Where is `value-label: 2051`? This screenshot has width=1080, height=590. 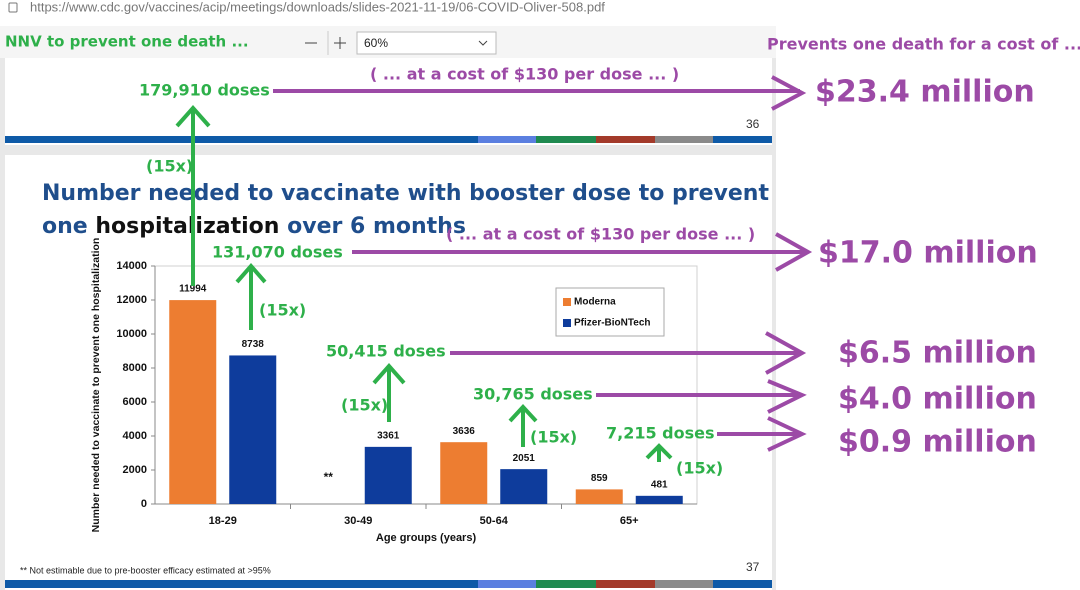
value-label: 2051 is located at coordinates (524, 458).